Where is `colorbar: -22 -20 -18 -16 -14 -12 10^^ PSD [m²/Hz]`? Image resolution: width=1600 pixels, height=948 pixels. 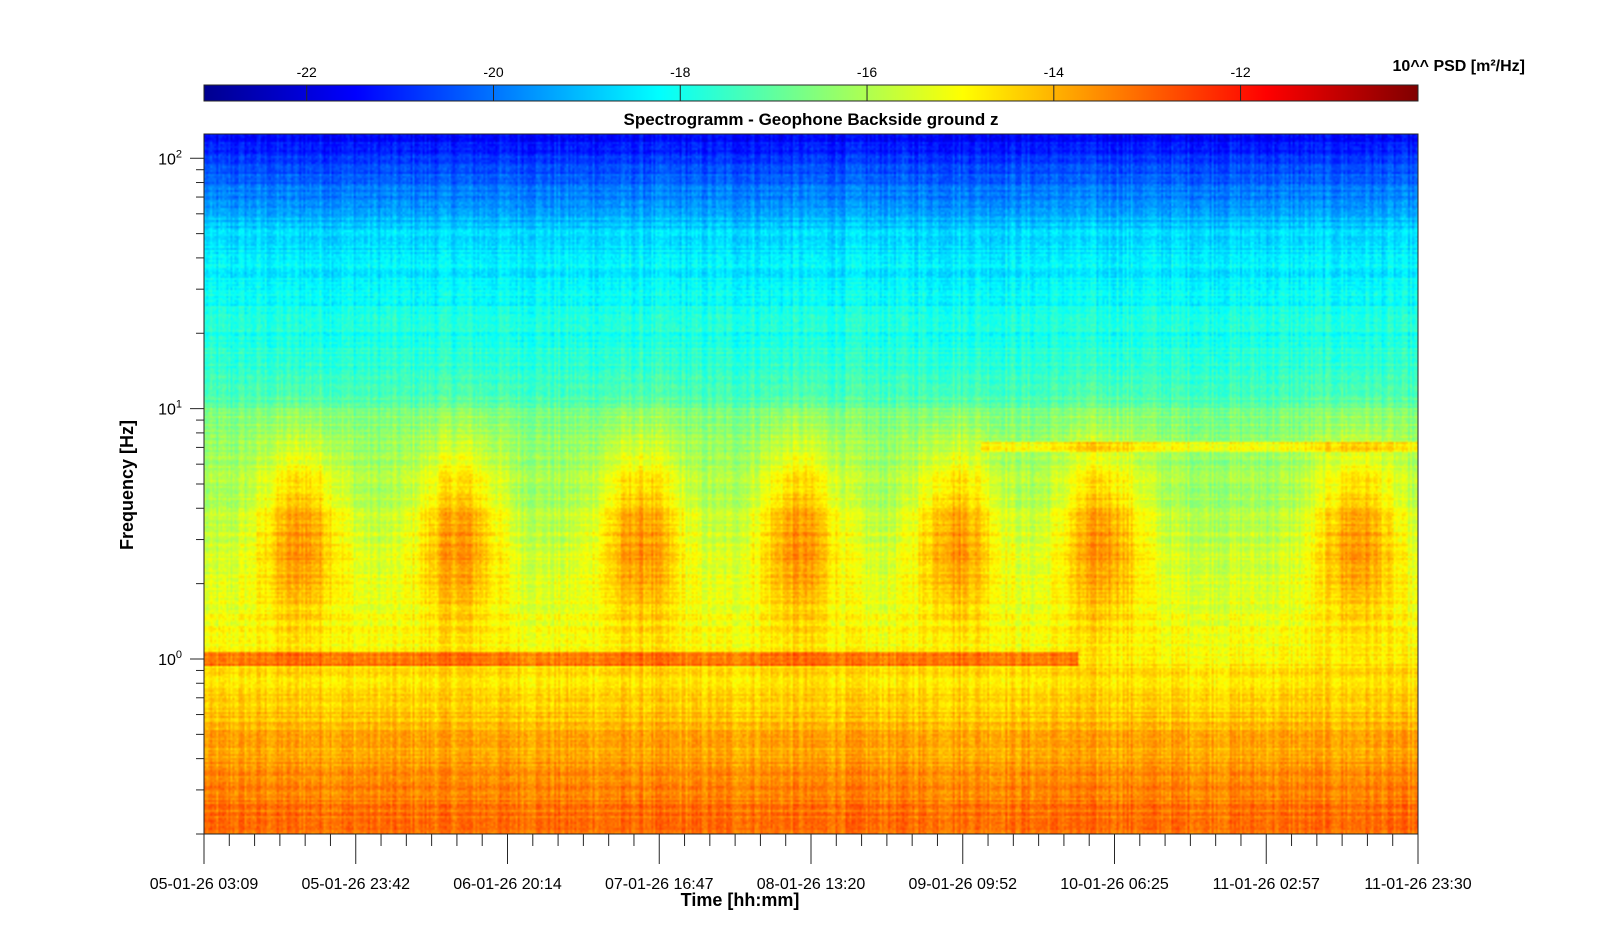 colorbar: -22 -20 -18 -16 -14 -12 10^^ PSD [m²/Hz] is located at coordinates (864, 80).